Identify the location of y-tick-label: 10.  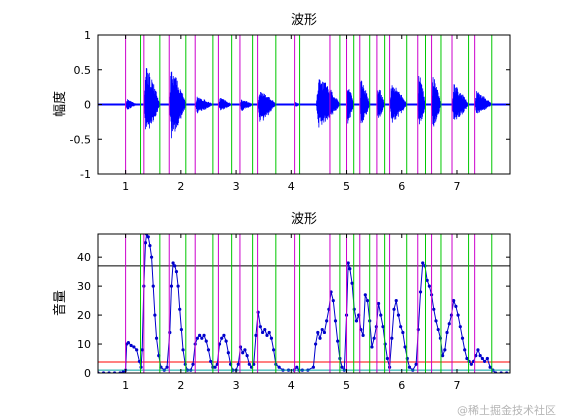
(84, 344).